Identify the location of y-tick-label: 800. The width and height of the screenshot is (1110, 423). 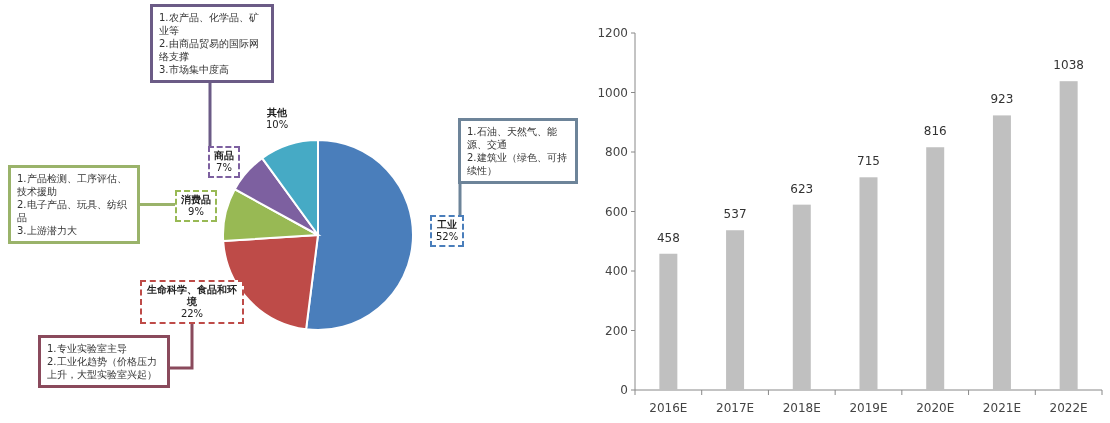
(616, 152).